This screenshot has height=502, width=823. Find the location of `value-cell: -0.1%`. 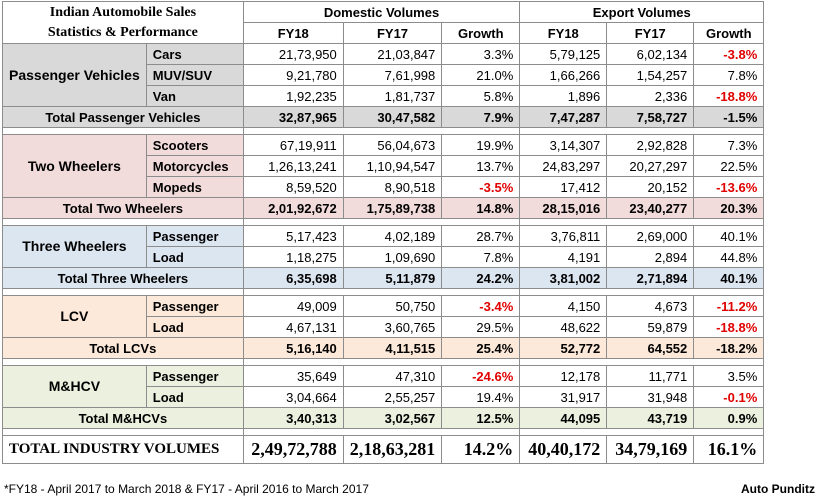

value-cell: -0.1% is located at coordinates (729, 397).